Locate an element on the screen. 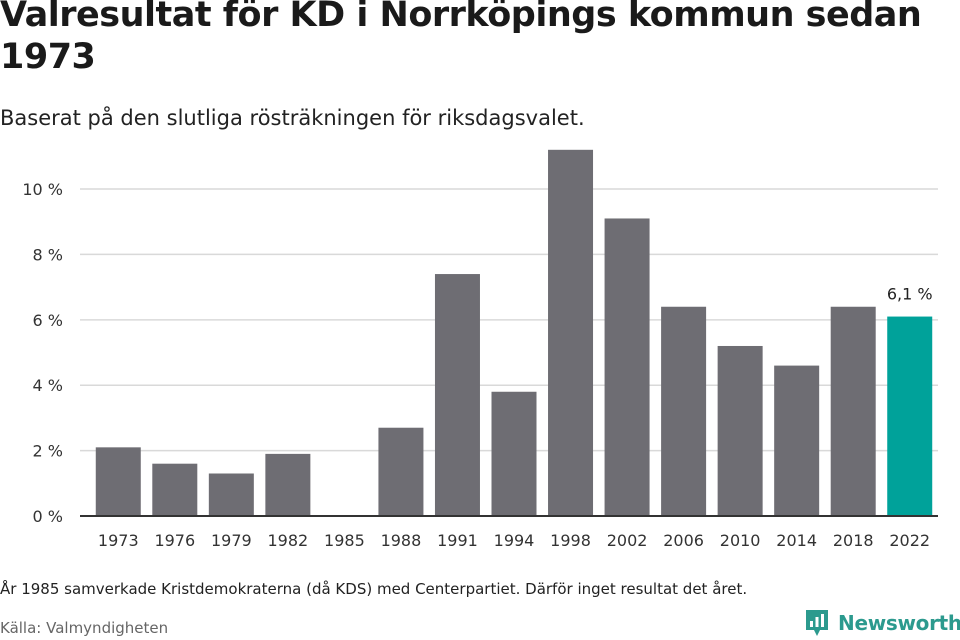  bar-1973 is located at coordinates (118, 481).